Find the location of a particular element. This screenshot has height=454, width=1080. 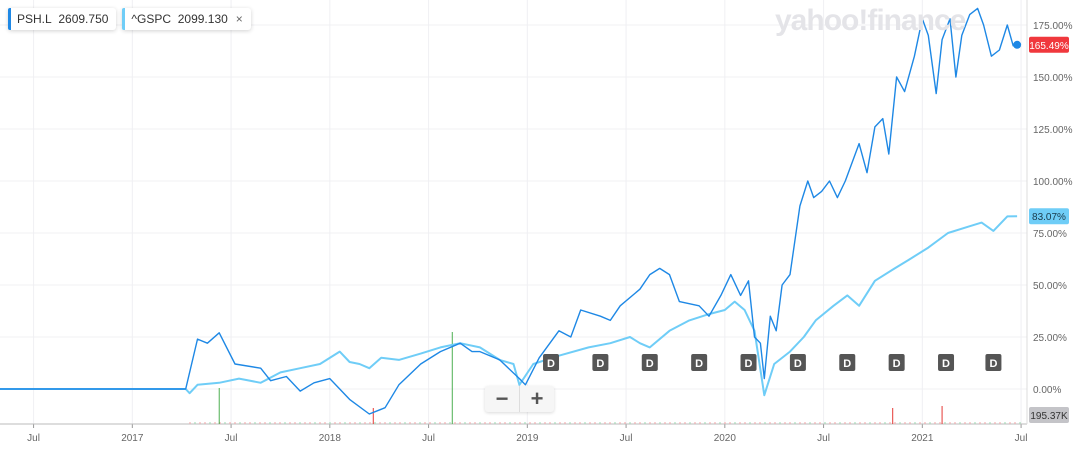

volume-label: 195.37K is located at coordinates (1049, 416).